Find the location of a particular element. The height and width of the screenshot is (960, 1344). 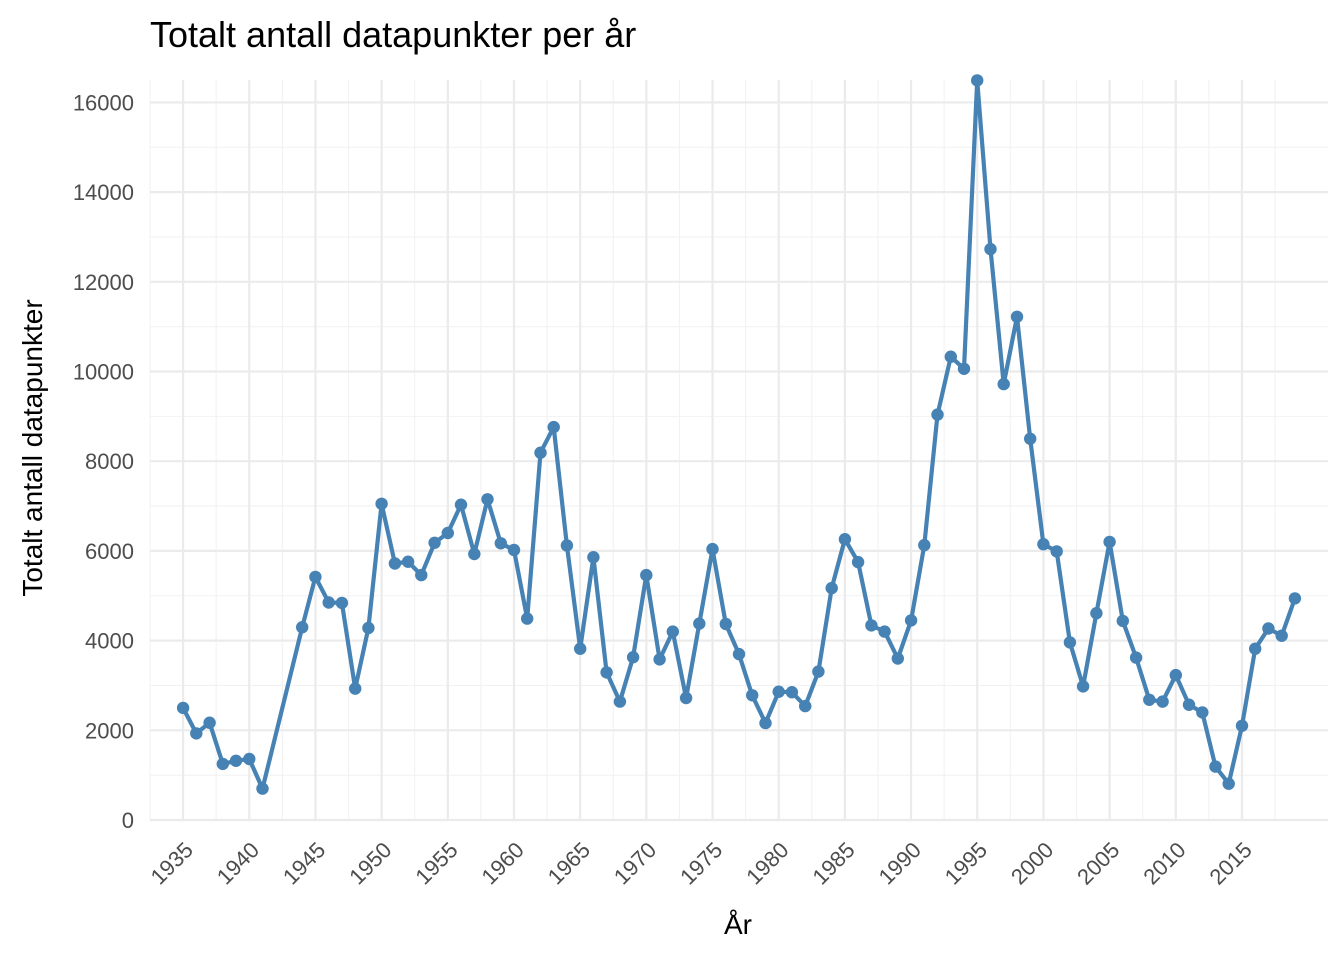

y-tick-label: 16000 is located at coordinates (103, 102).